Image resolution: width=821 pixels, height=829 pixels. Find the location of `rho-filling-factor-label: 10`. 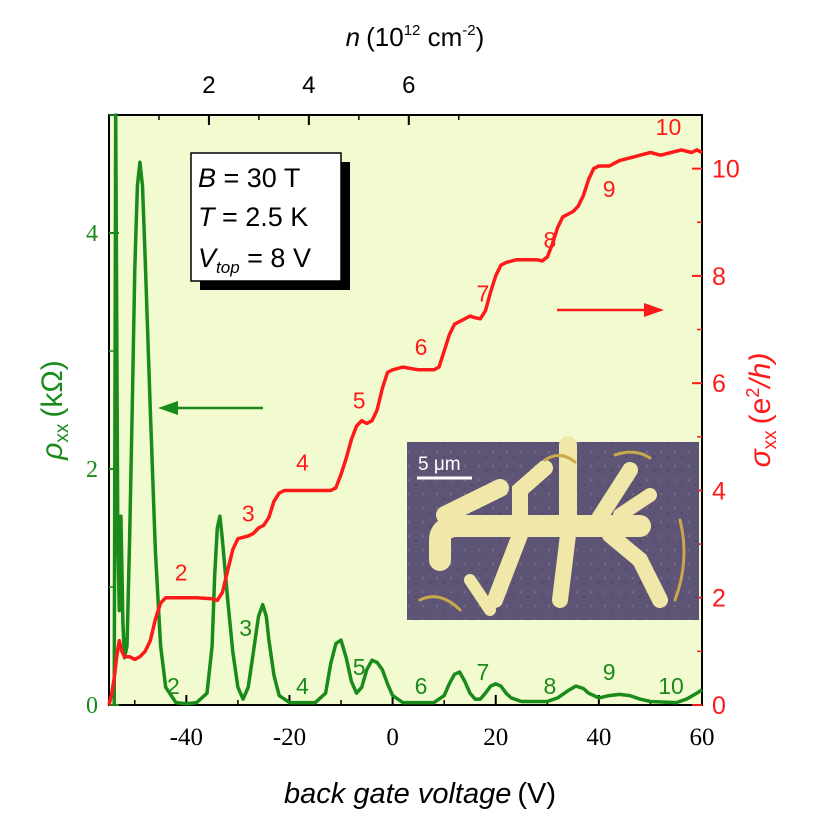

rho-filling-factor-label: 10 is located at coordinates (671, 686).